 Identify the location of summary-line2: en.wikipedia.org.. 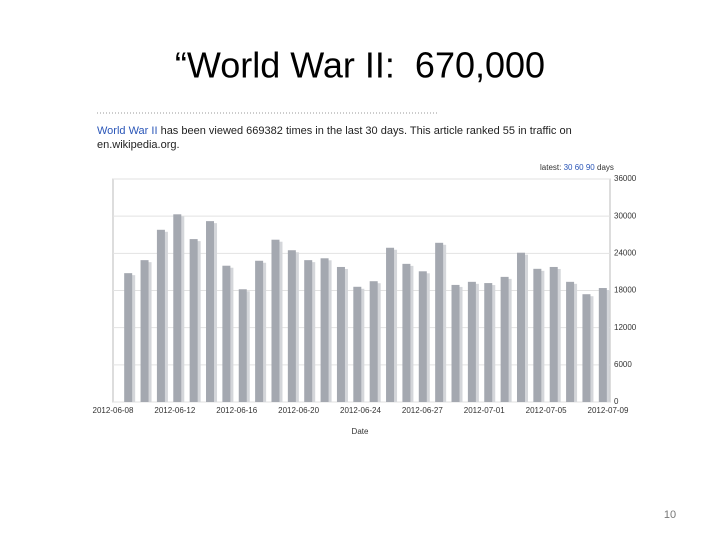
(138, 145).